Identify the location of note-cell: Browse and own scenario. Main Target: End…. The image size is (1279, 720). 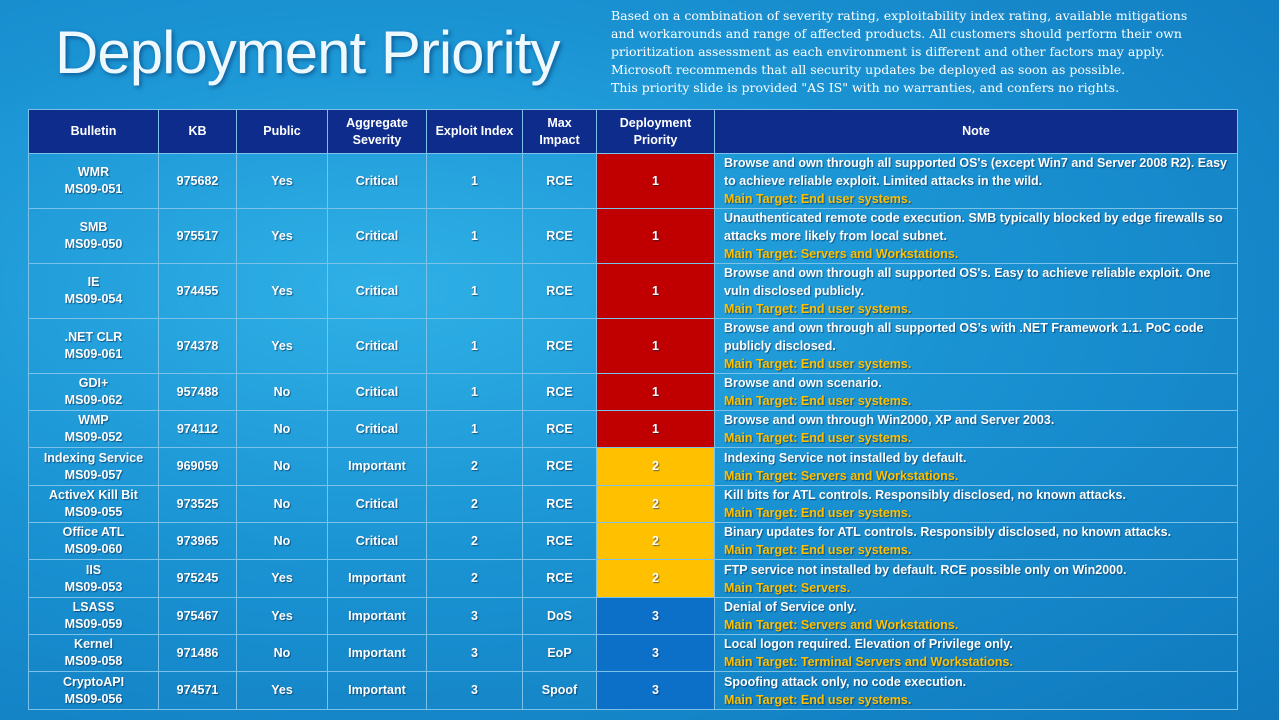
(976, 392).